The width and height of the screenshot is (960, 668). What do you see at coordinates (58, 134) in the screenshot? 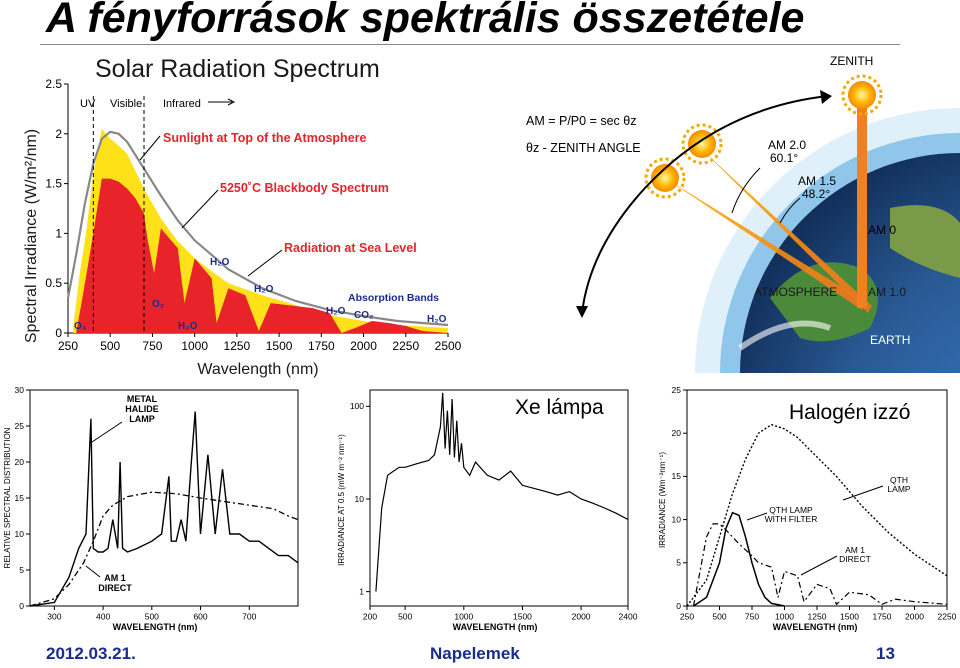
I see `y-tick-label: 2` at bounding box center [58, 134].